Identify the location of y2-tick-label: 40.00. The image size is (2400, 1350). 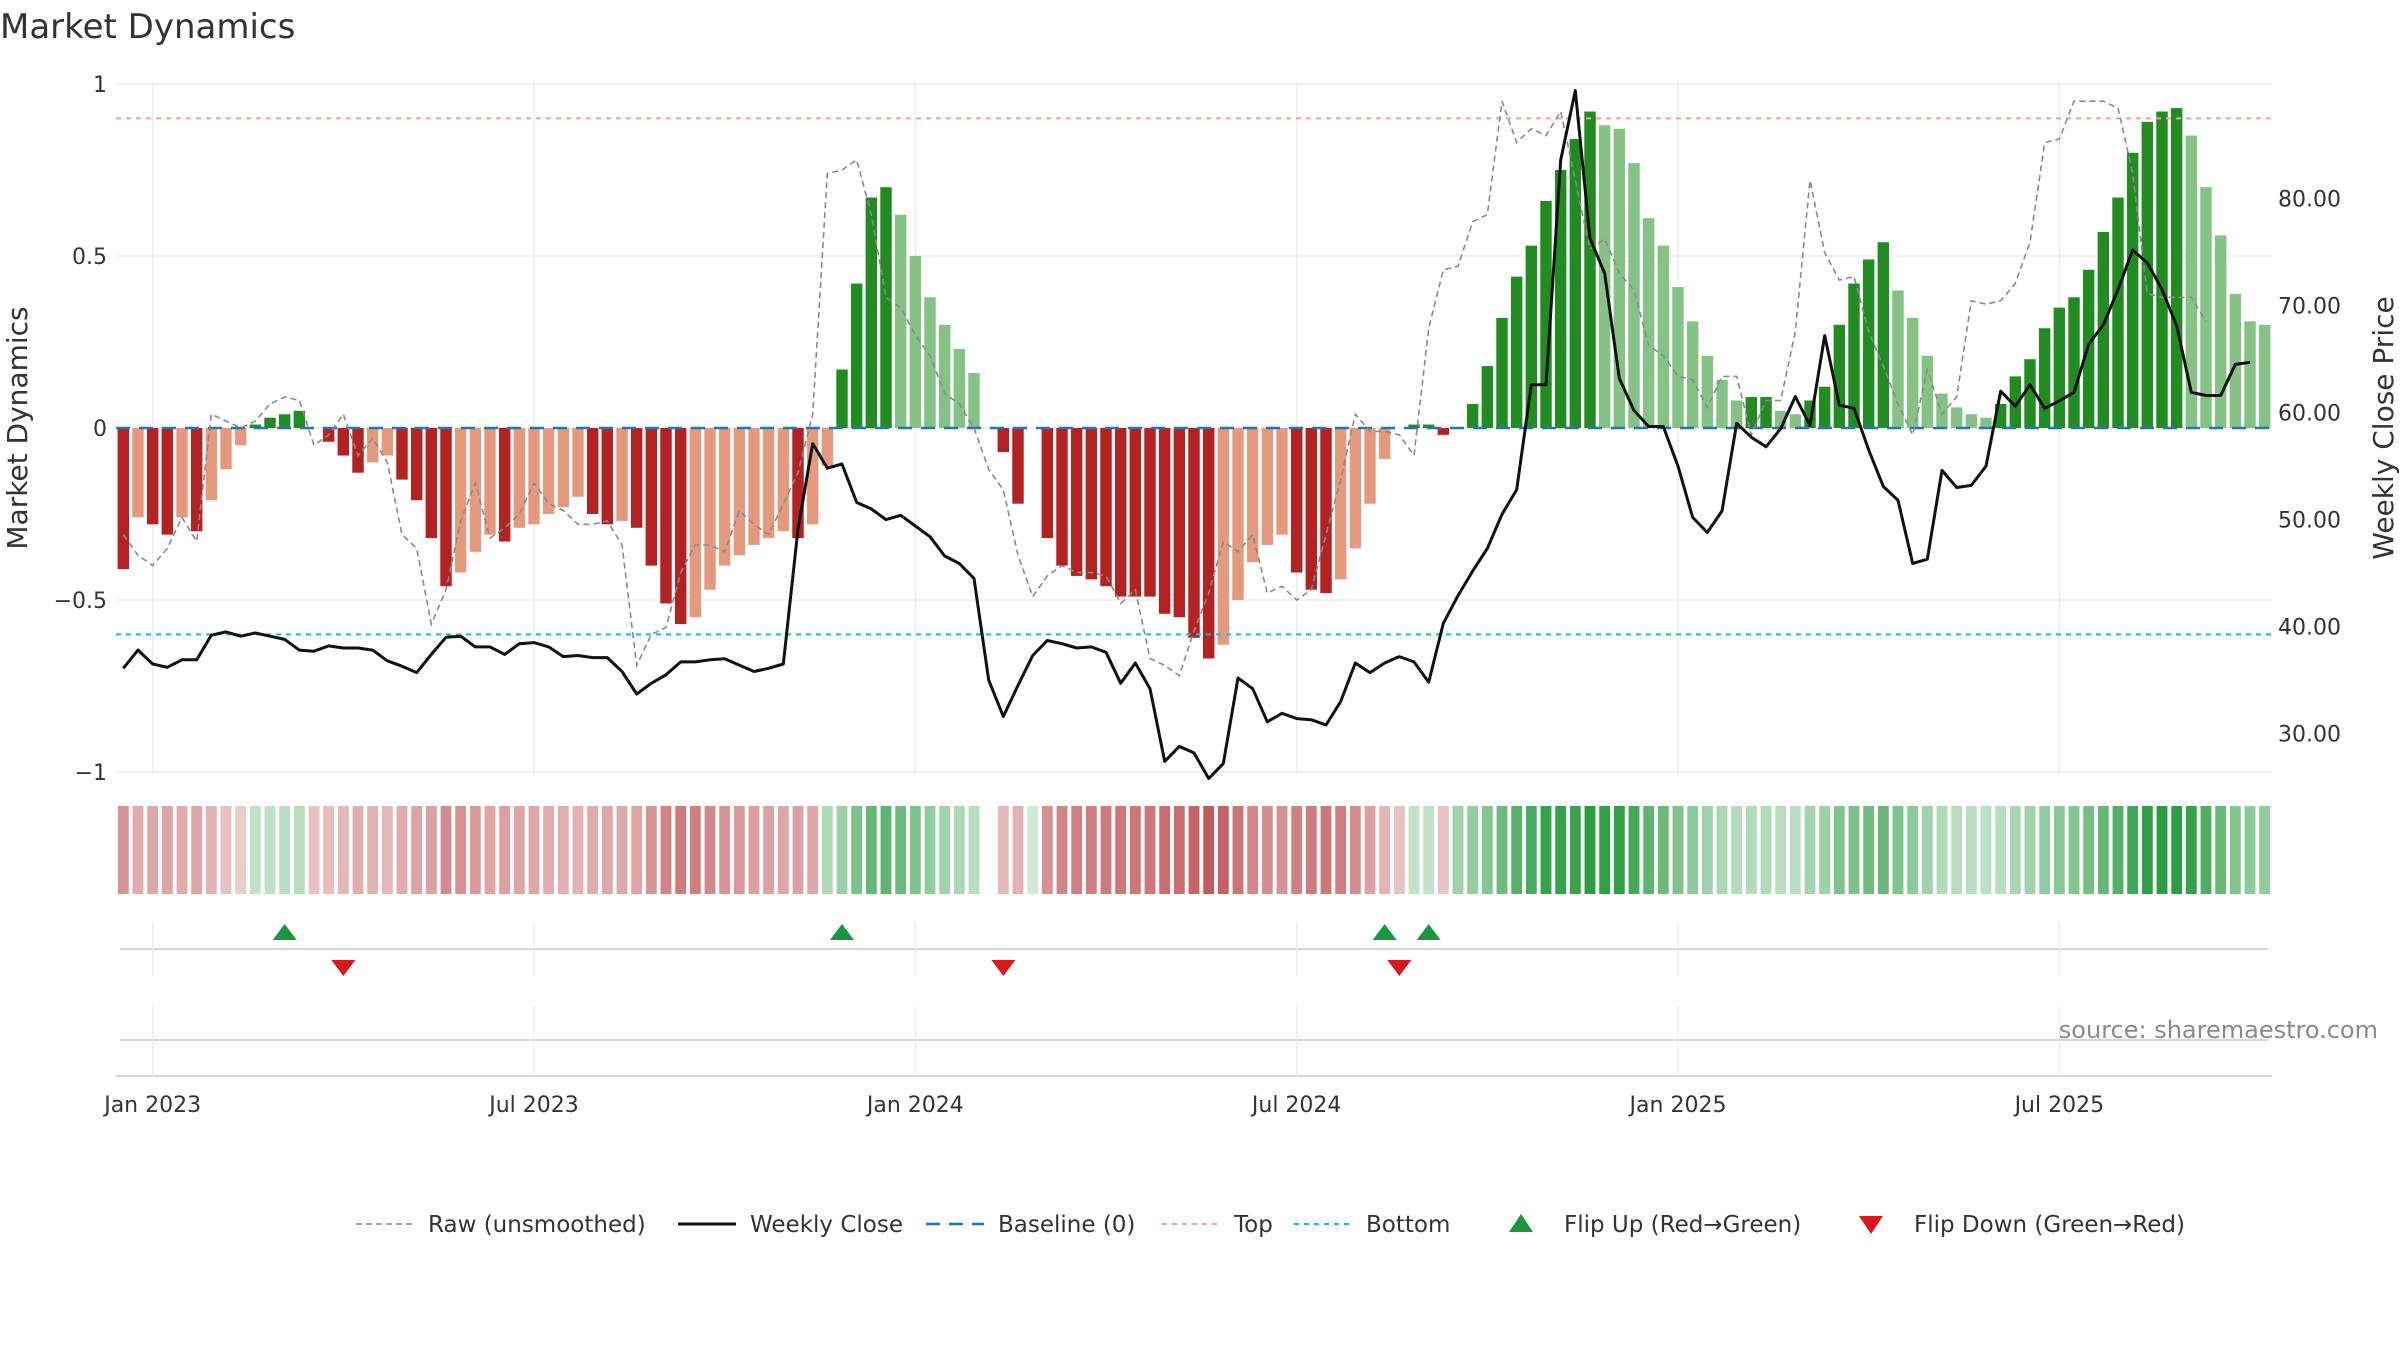
(2309, 628).